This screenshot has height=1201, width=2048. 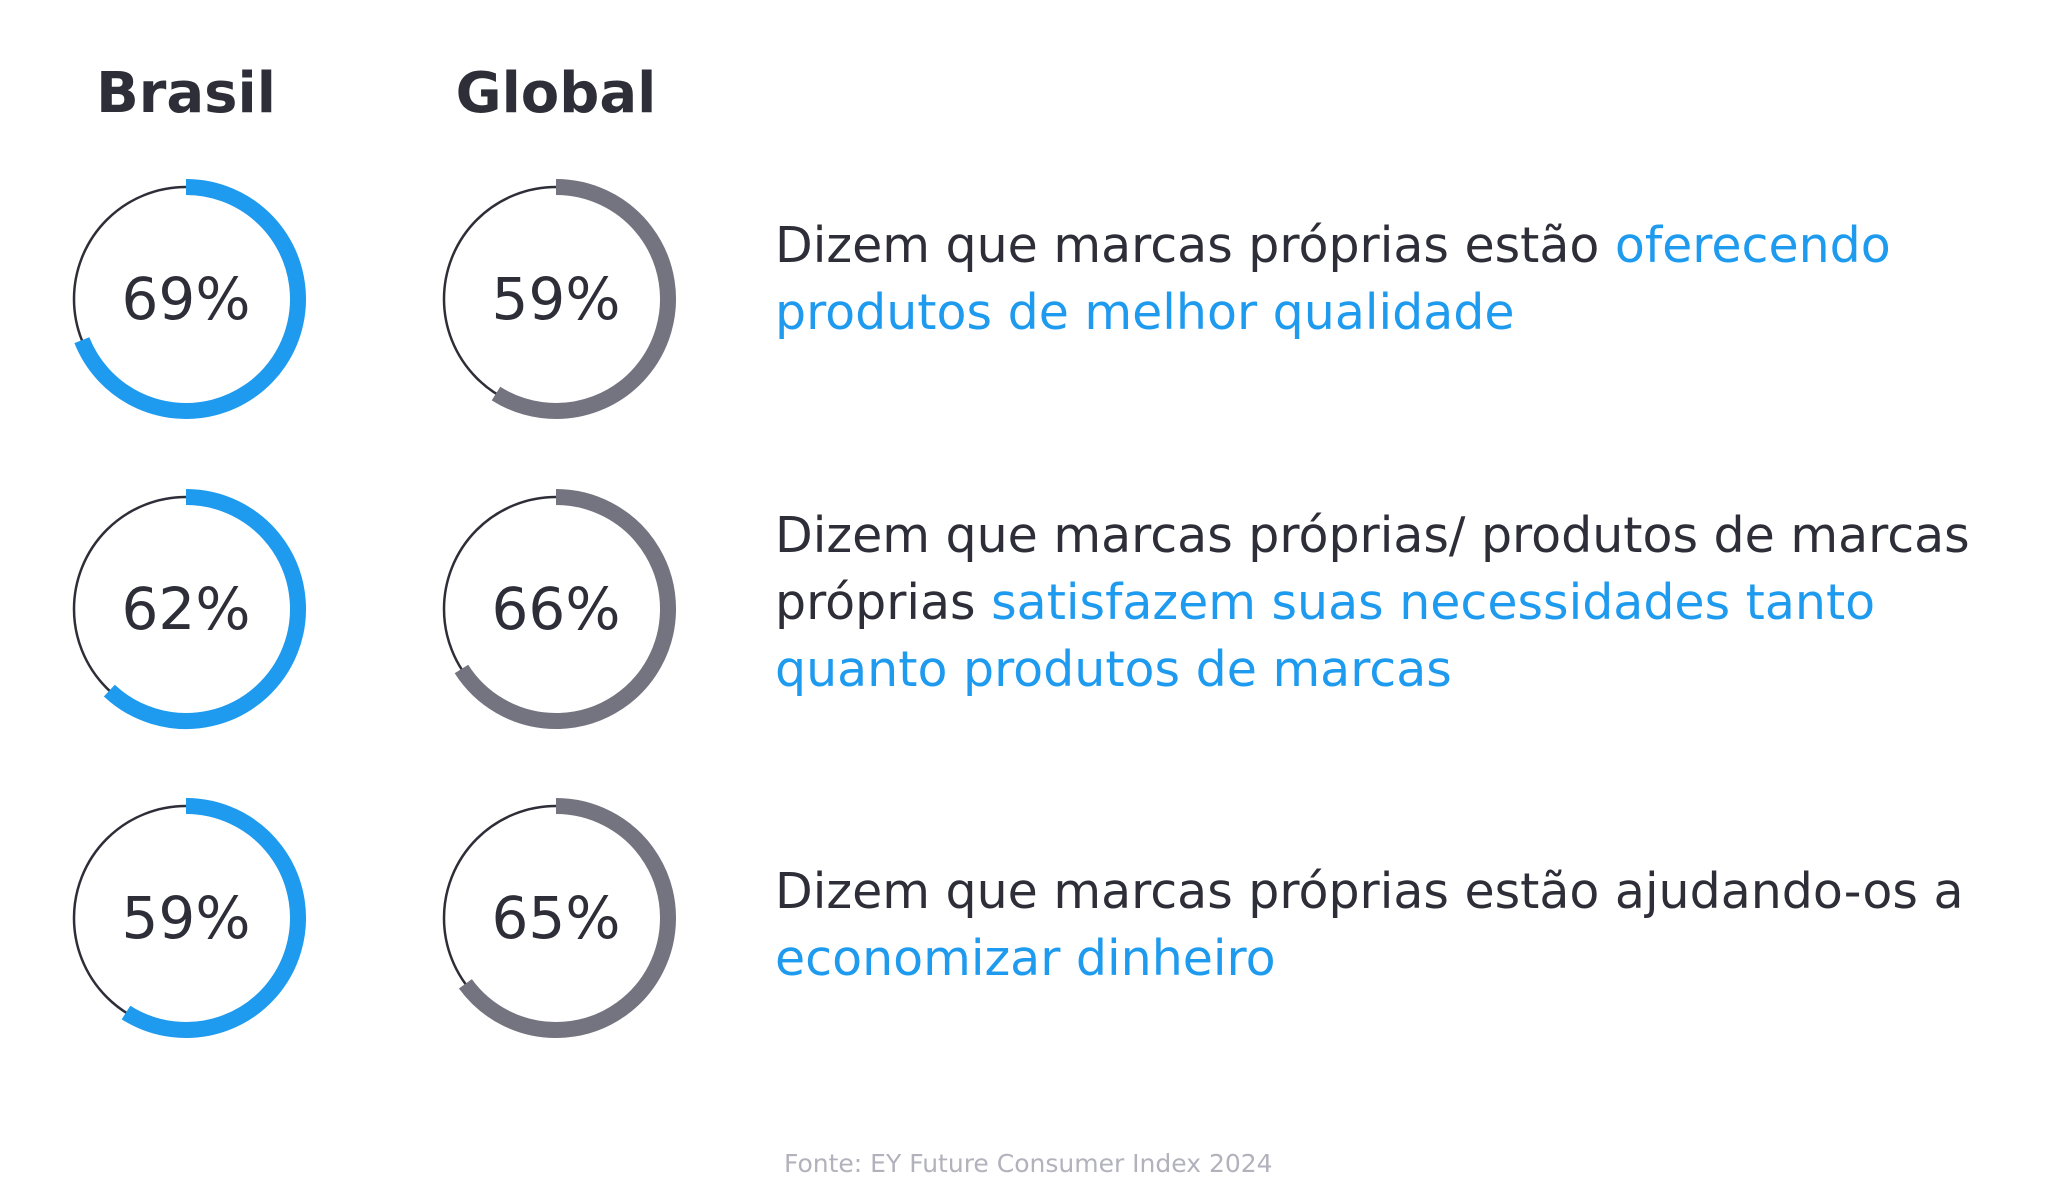 What do you see at coordinates (1333, 279) in the screenshot?
I see `statement-highlight-text: oferecendo produtos de melhor qualidade` at bounding box center [1333, 279].